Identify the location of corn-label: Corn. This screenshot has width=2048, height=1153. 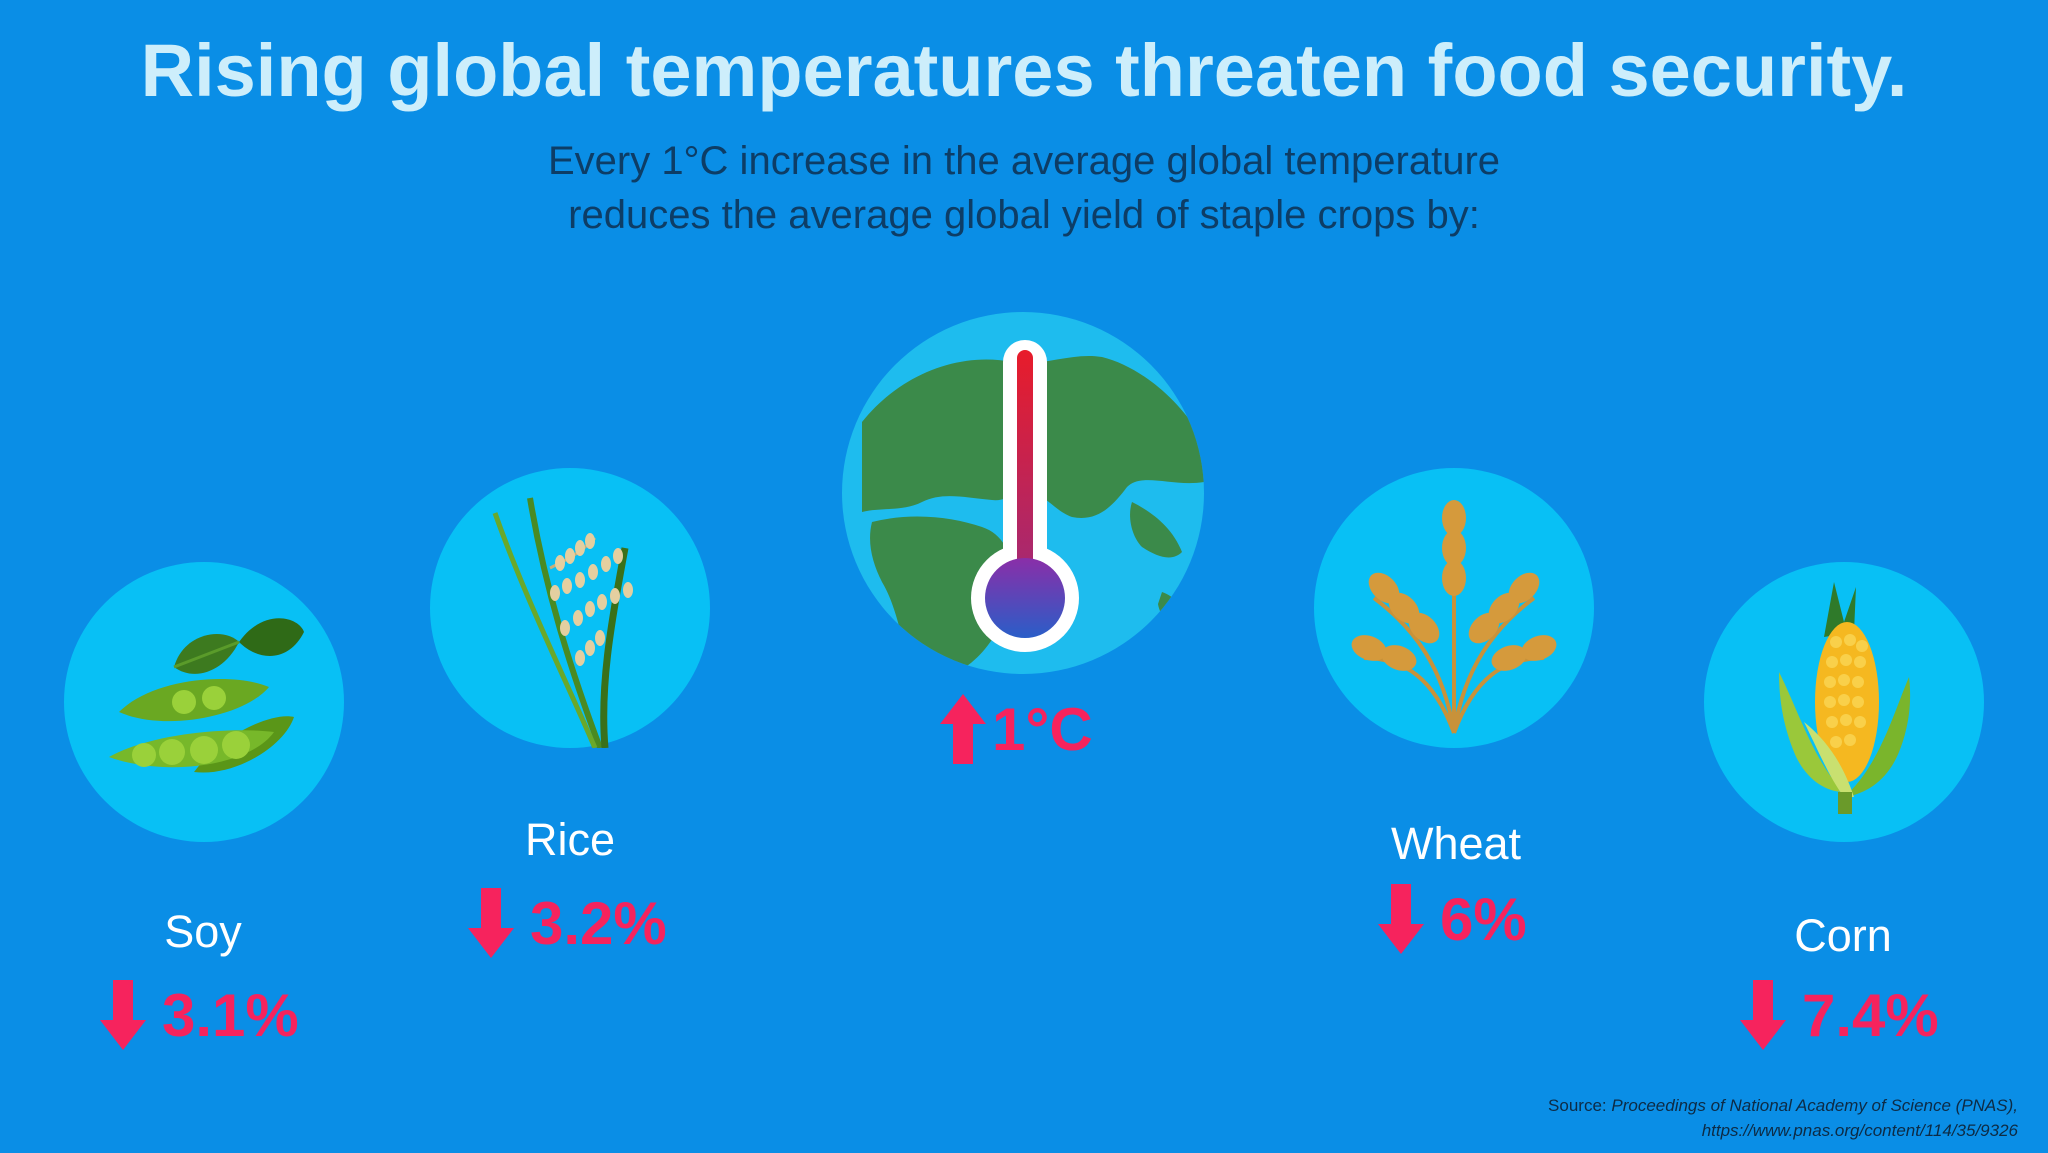
(1843, 935).